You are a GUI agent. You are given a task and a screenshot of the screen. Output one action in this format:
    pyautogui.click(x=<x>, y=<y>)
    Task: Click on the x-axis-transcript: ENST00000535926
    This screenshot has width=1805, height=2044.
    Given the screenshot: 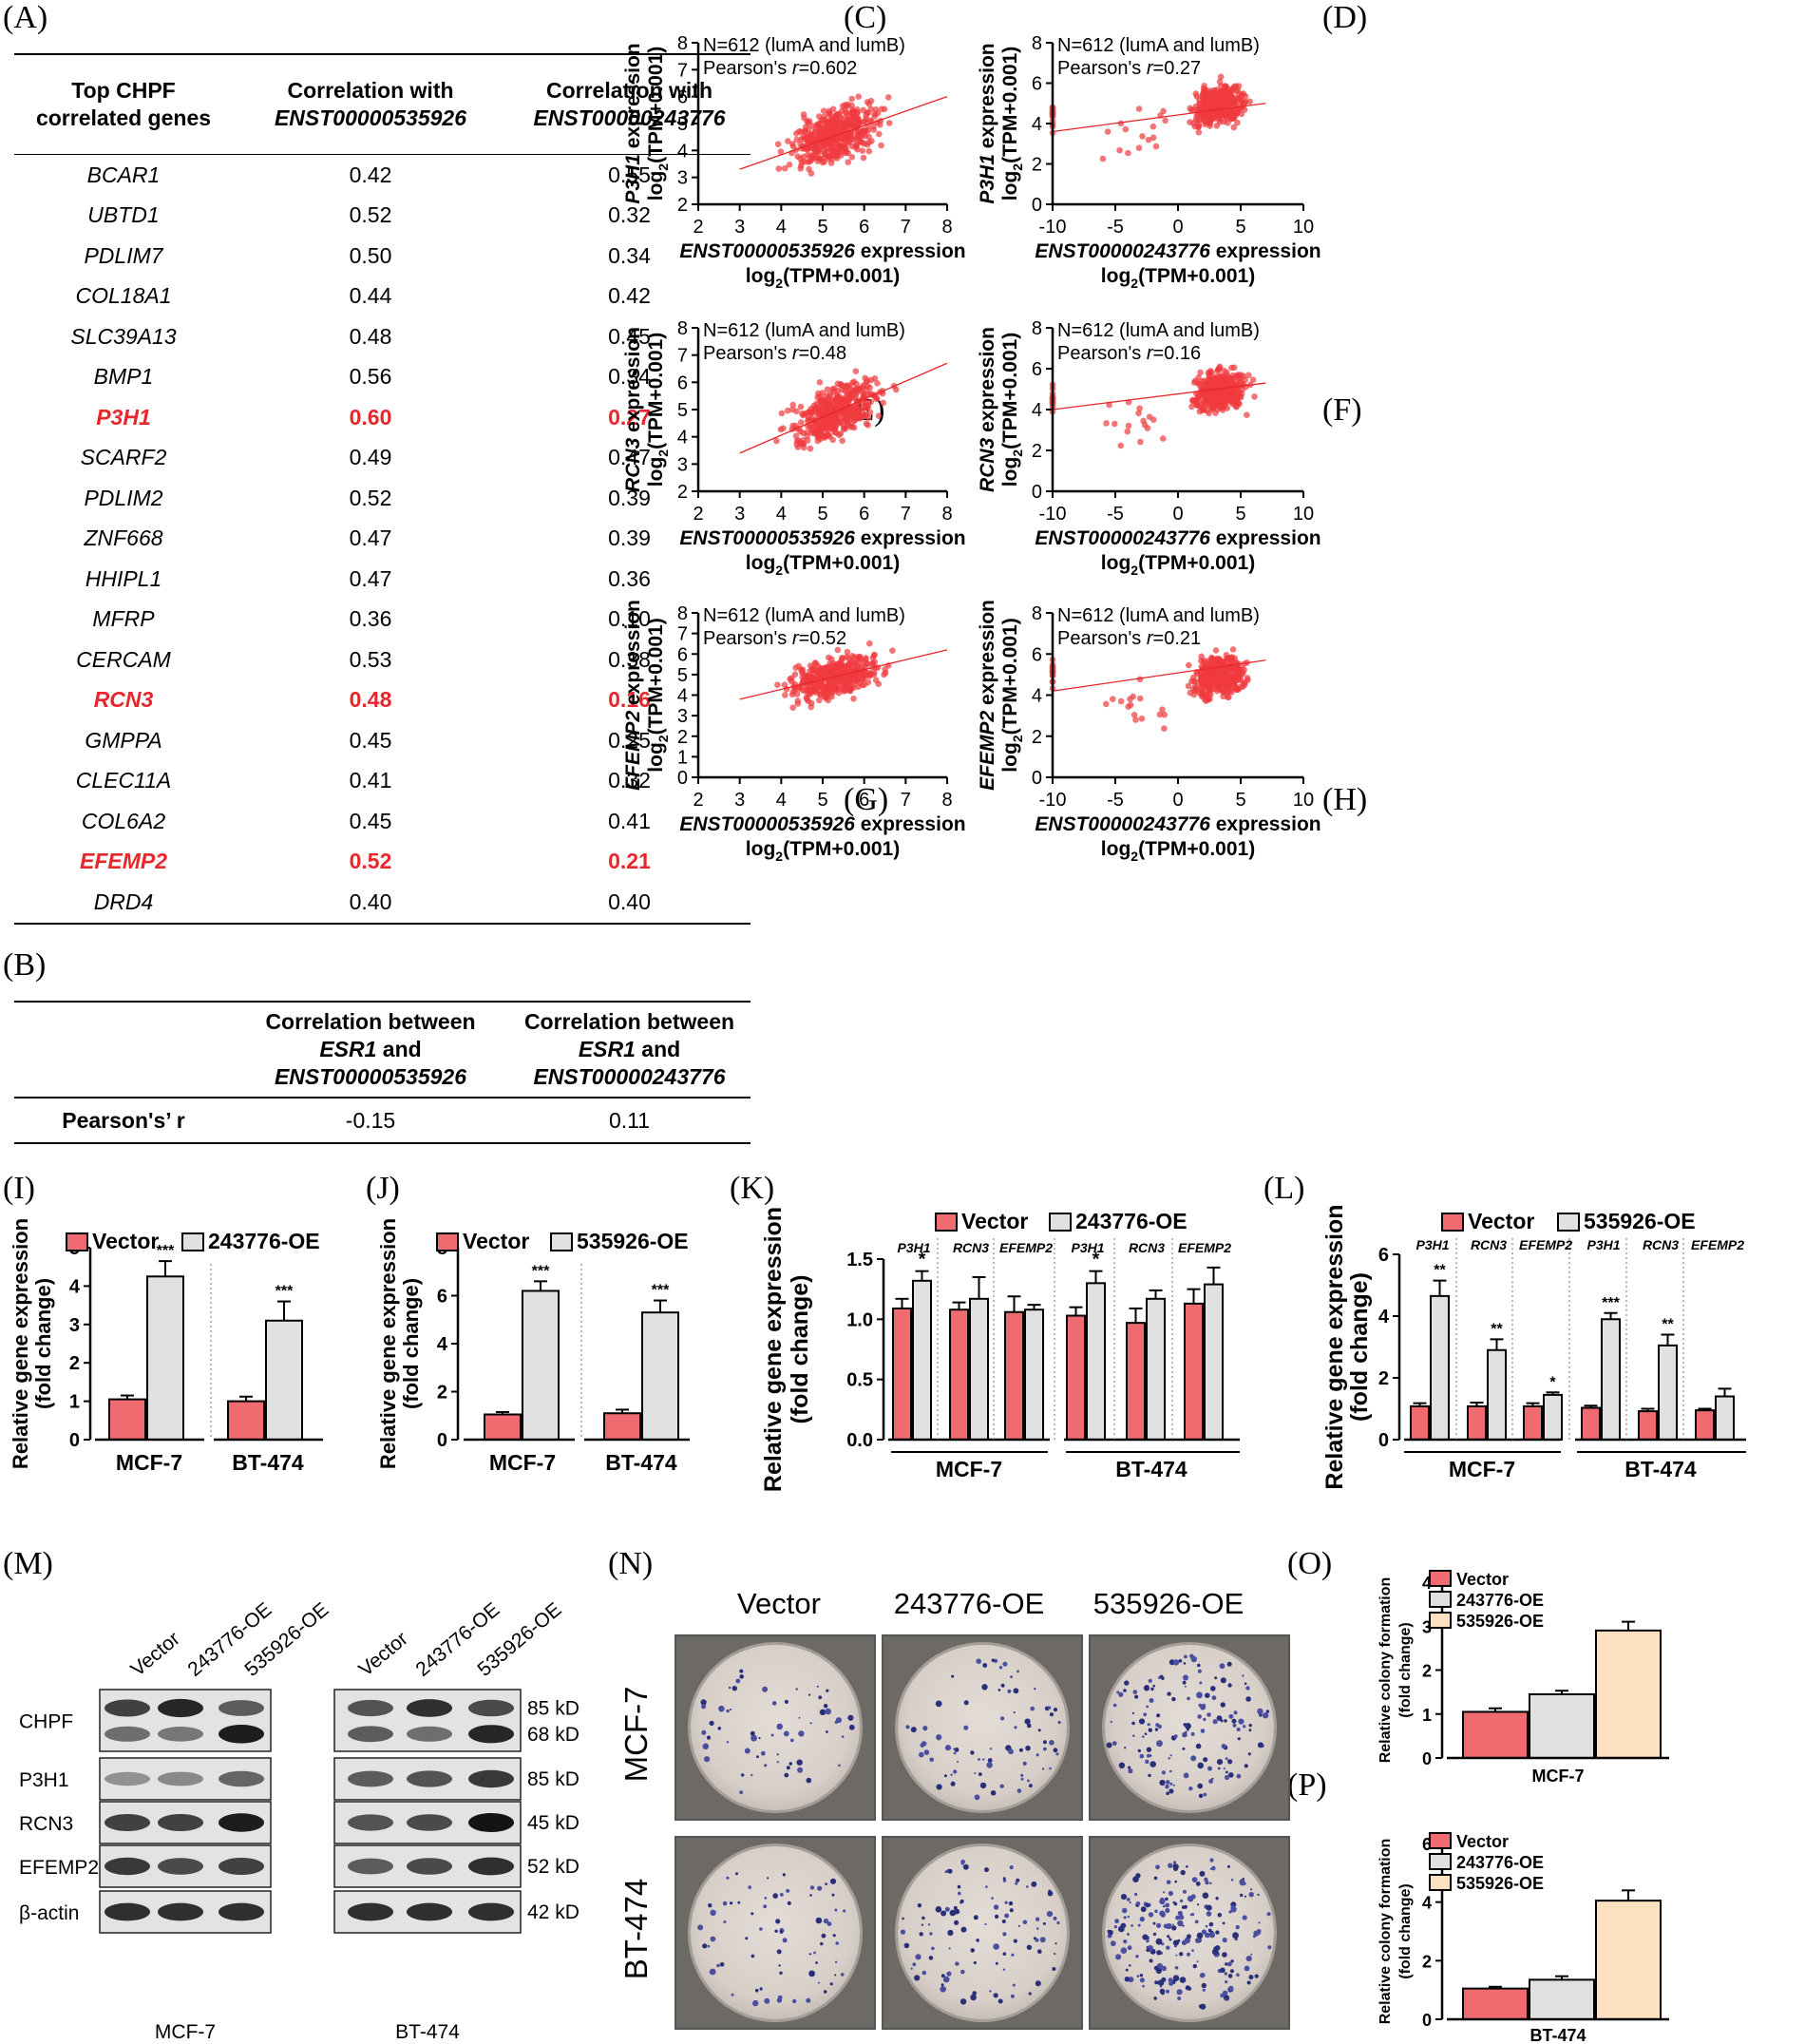 What is the action you would take?
    pyautogui.click(x=767, y=824)
    